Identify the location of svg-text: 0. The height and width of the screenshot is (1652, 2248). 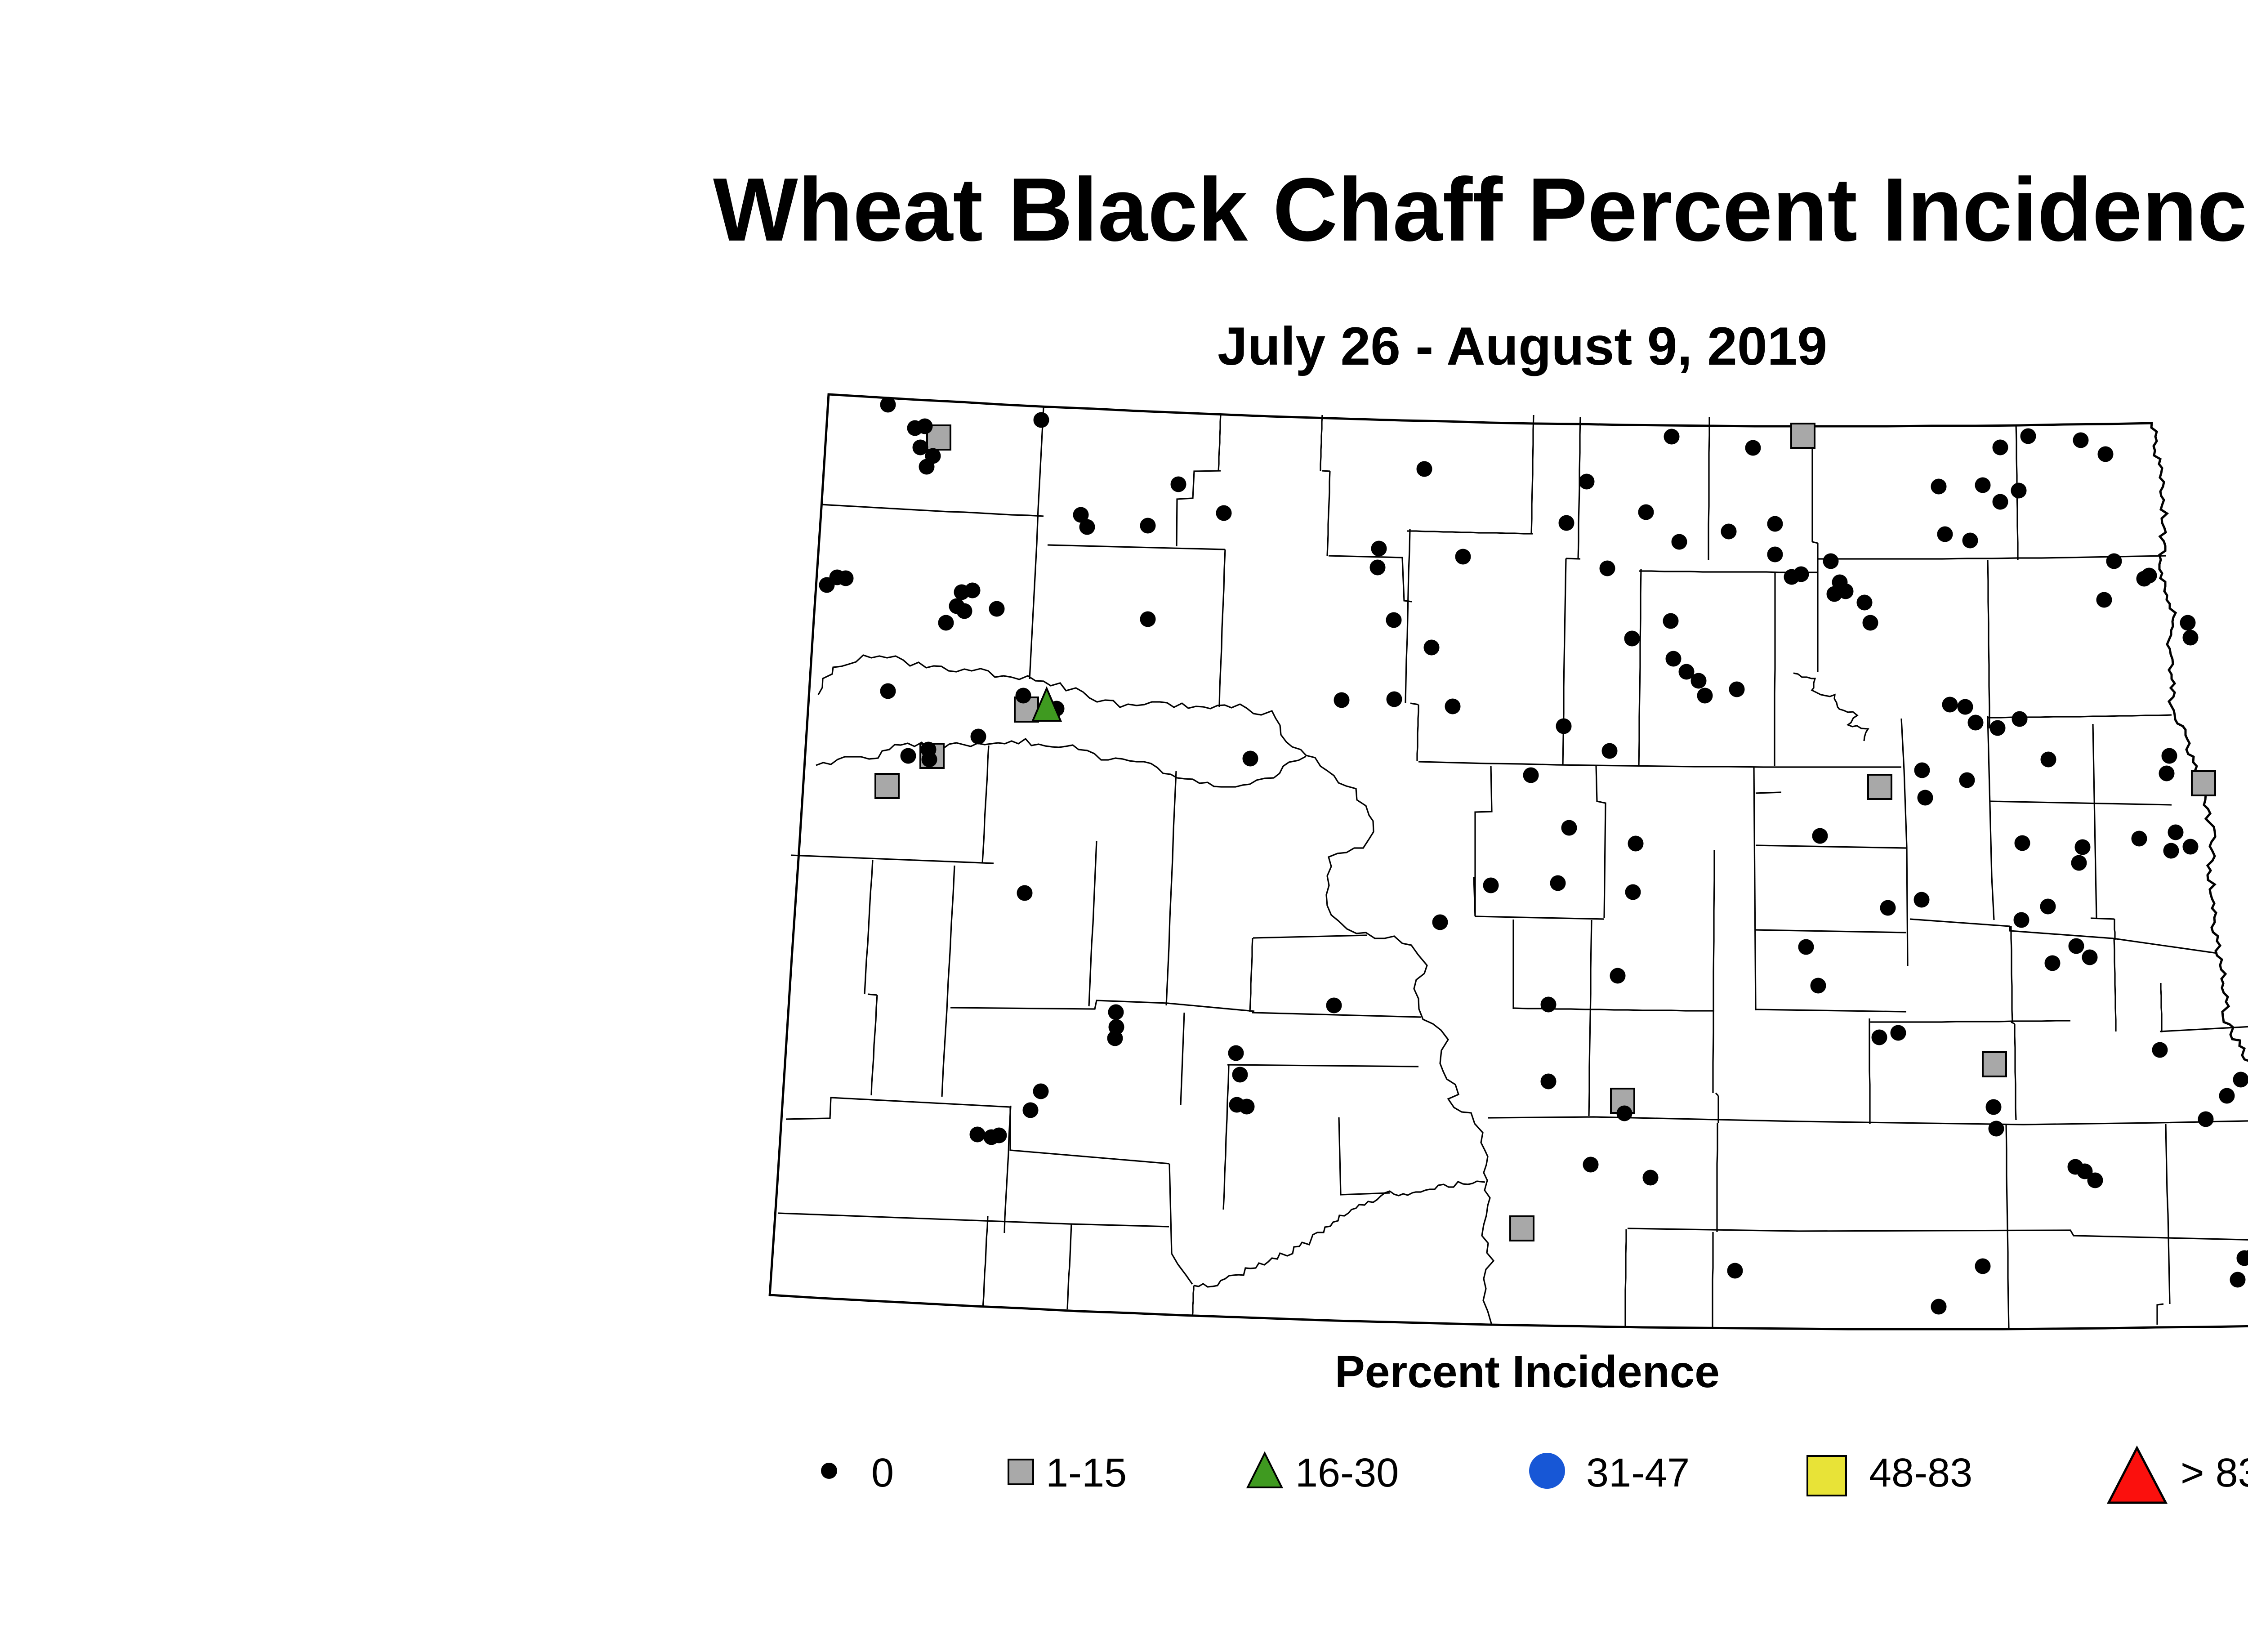
(882, 1473).